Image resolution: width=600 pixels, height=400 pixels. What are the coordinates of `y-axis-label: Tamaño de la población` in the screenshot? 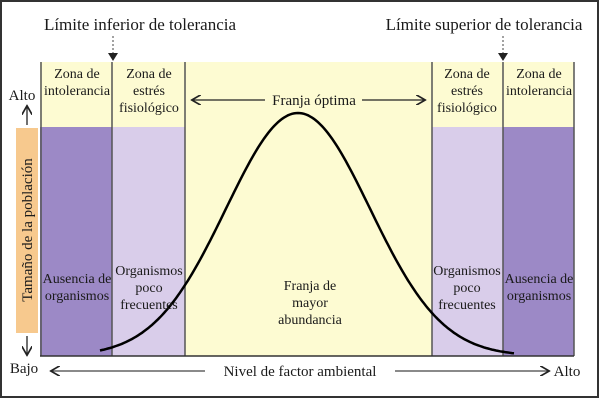 It's located at (28, 230).